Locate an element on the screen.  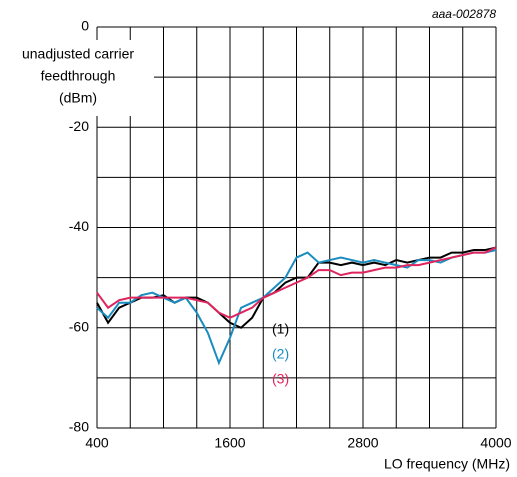
y-axis-label: (dBm) is located at coordinates (78, 98).